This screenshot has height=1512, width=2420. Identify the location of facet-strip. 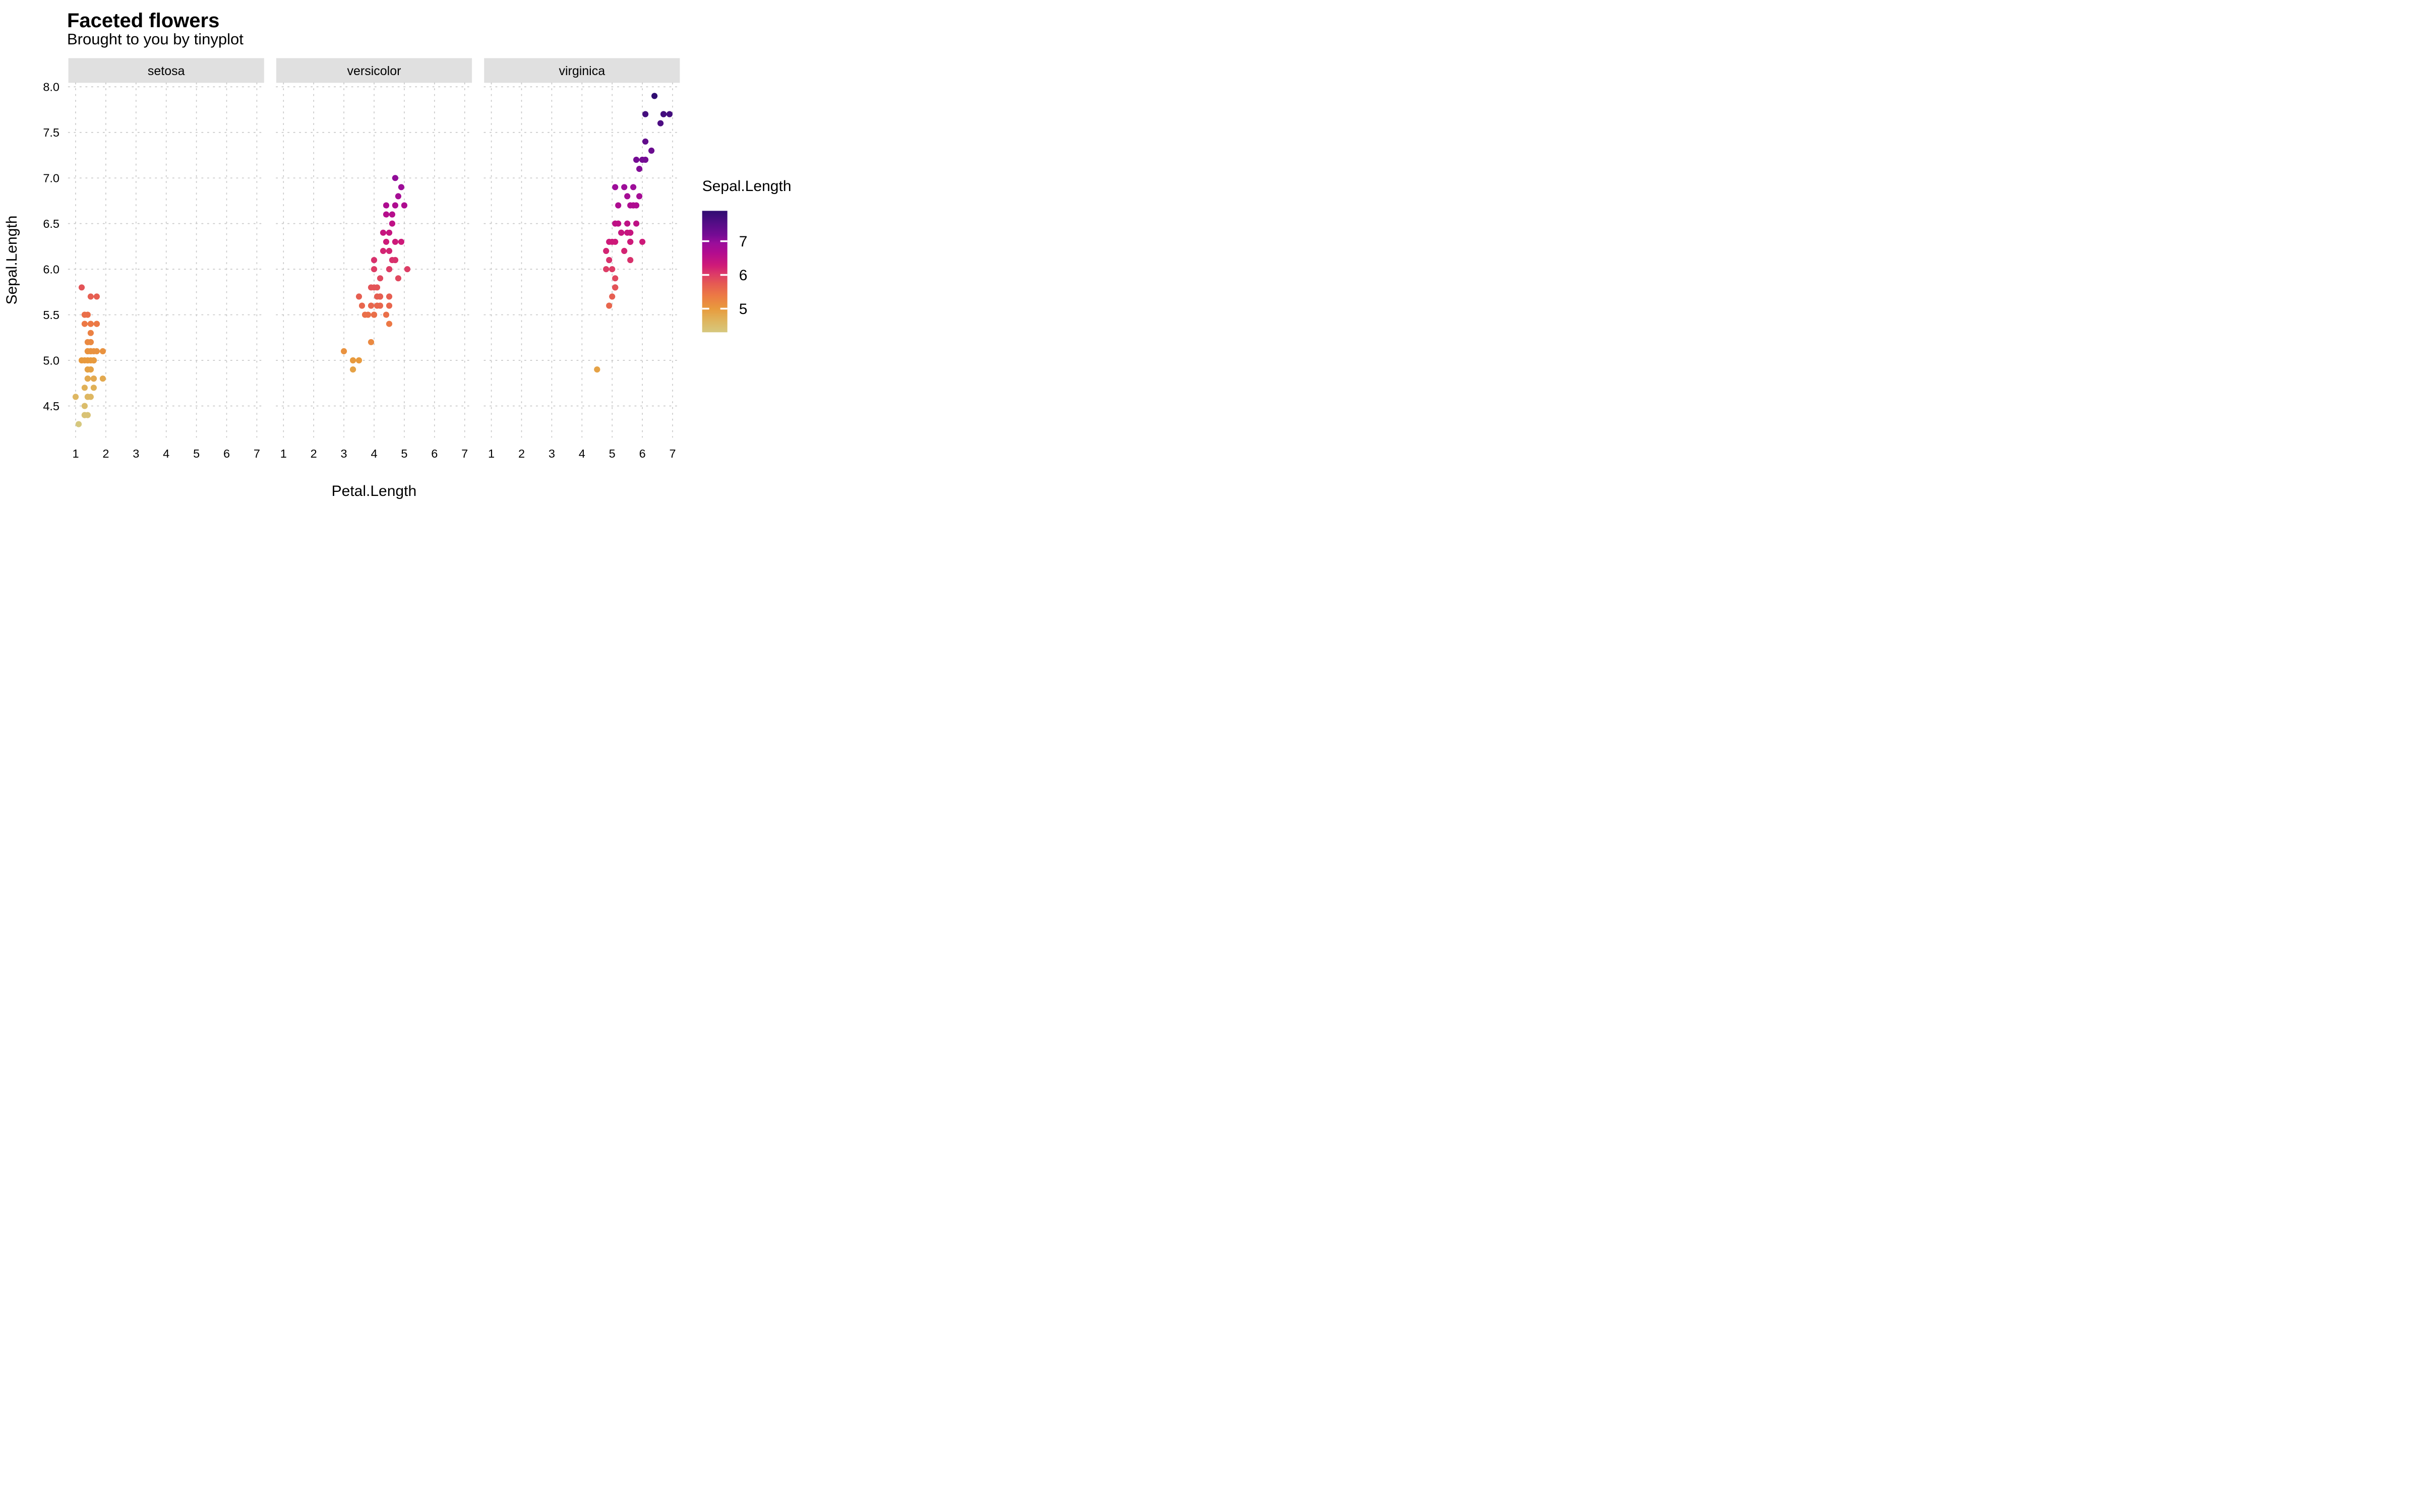
(582, 70).